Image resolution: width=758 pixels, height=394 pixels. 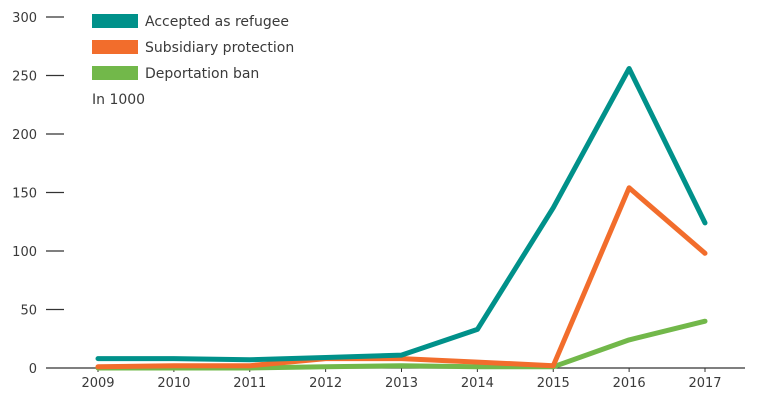 What do you see at coordinates (97, 383) in the screenshot?
I see `x-tick-label: 2009` at bounding box center [97, 383].